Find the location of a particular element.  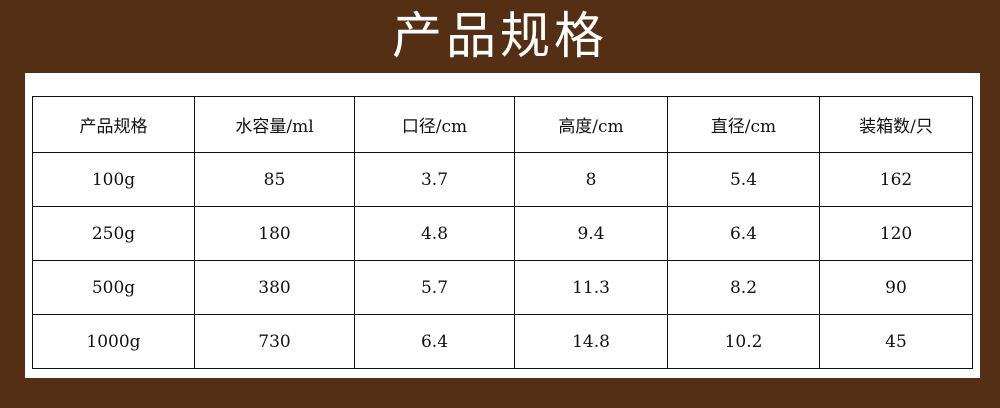

column-header: 口径/cm is located at coordinates (434, 124).